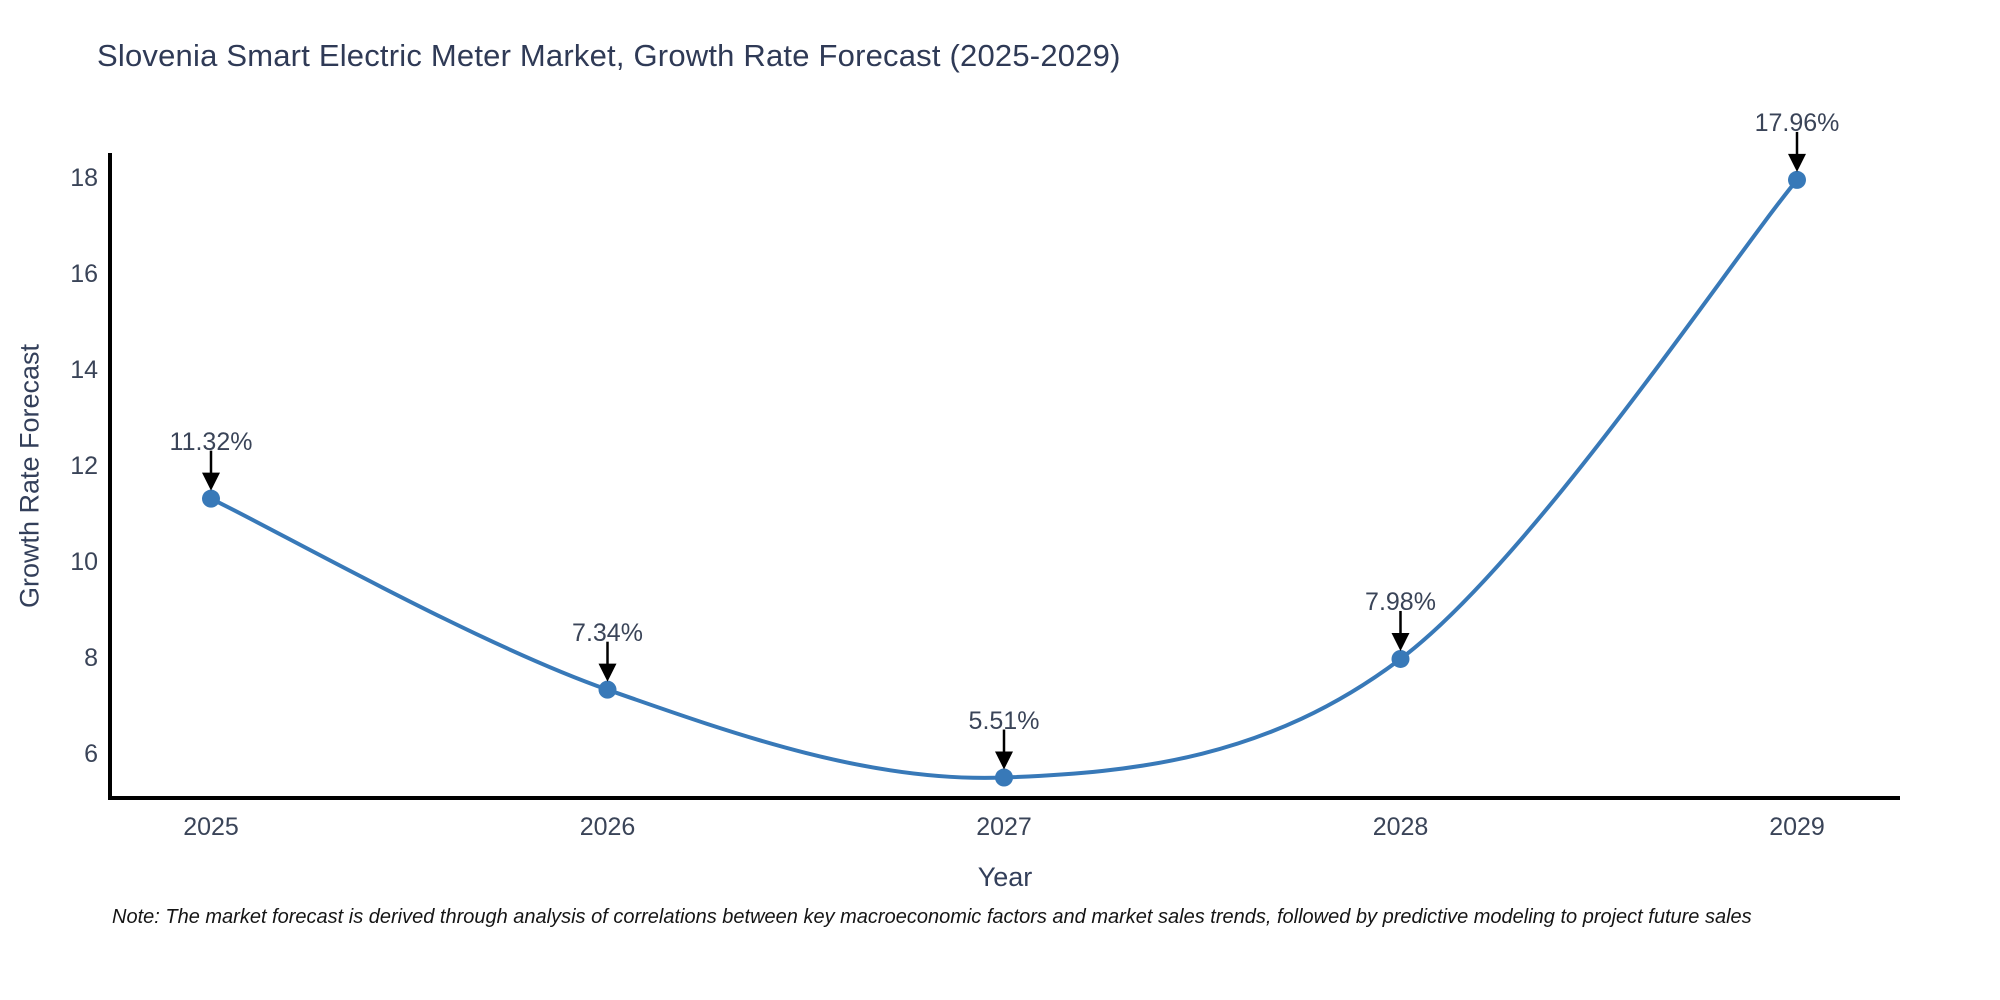  Describe the element at coordinates (1400, 601) in the screenshot. I see `point-annotation: 7.98%` at that location.